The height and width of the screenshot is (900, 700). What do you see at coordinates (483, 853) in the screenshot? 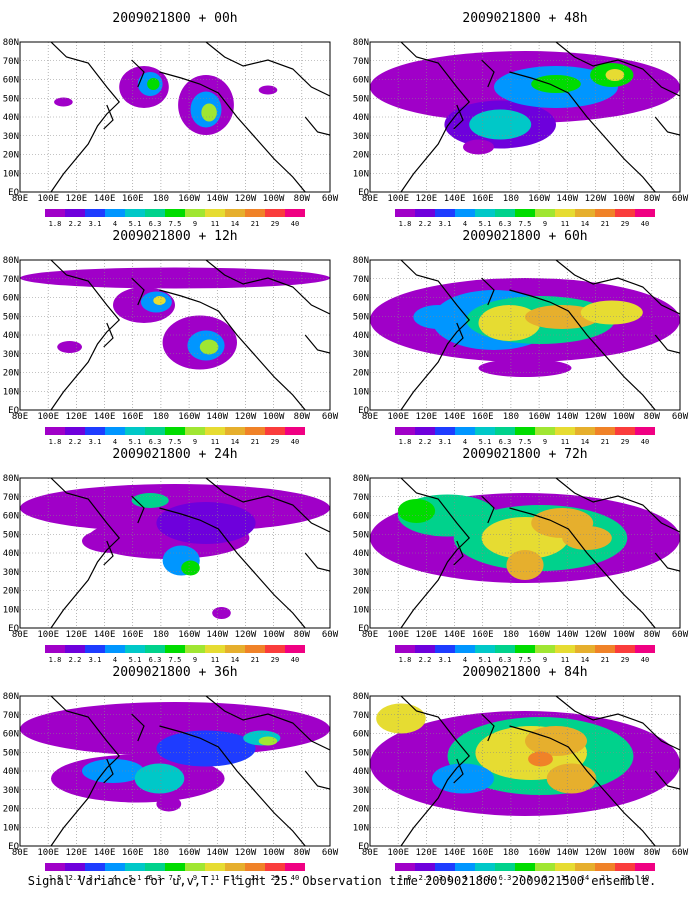
I see `x-tick-label: 160E` at bounding box center [483, 853].